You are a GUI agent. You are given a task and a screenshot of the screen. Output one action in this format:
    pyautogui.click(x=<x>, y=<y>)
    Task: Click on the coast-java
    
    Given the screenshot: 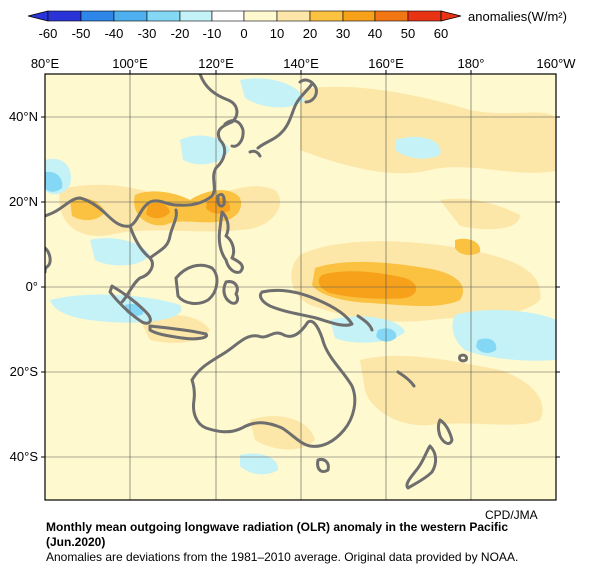 What is the action you would take?
    pyautogui.click(x=178, y=332)
    